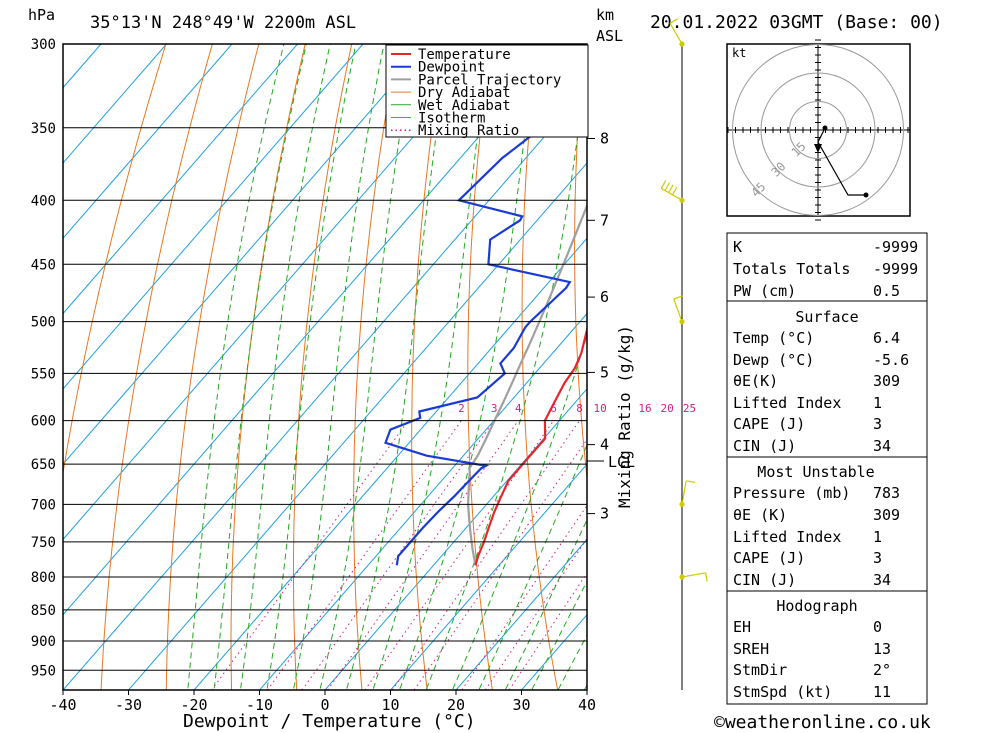  Describe the element at coordinates (494, 408) in the screenshot. I see `mixing-ratio-label: 3` at that location.